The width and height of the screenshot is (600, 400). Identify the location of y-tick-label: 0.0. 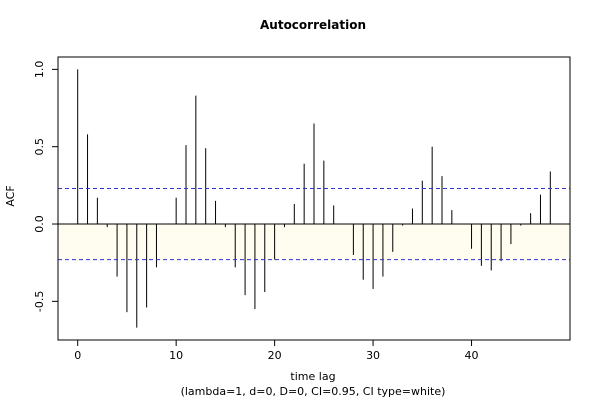
(39, 224).